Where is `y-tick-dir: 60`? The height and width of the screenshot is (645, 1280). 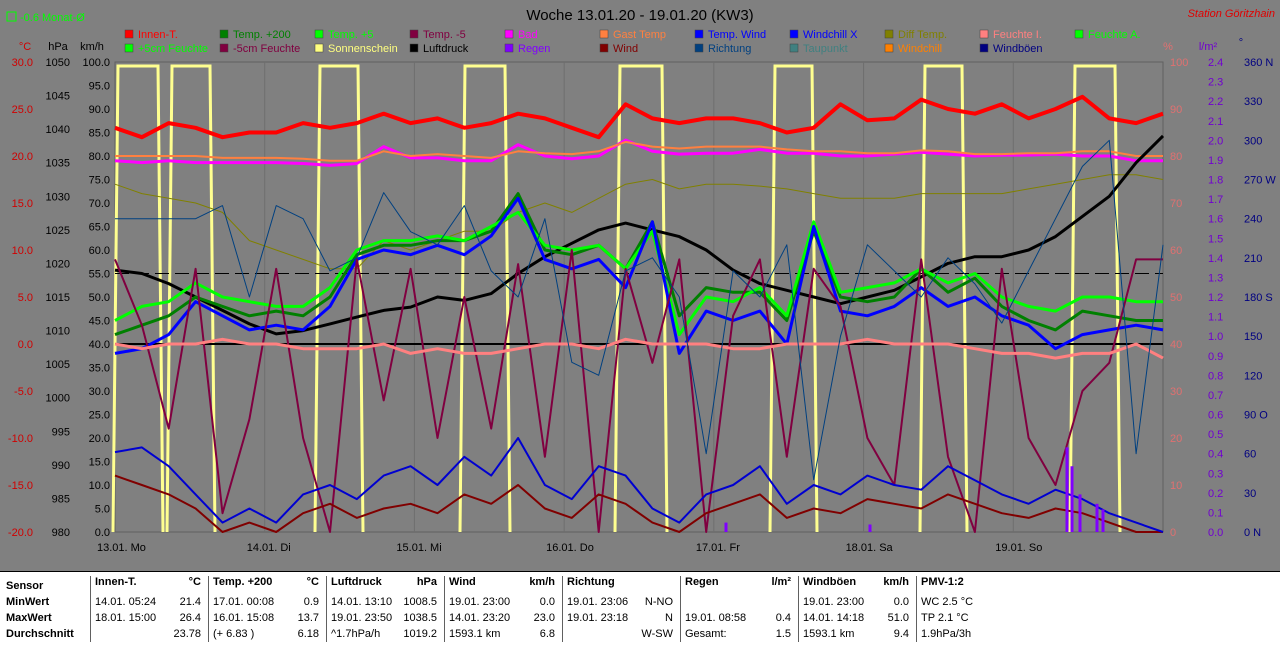
y-tick-dir: 60 is located at coordinates (1250, 455).